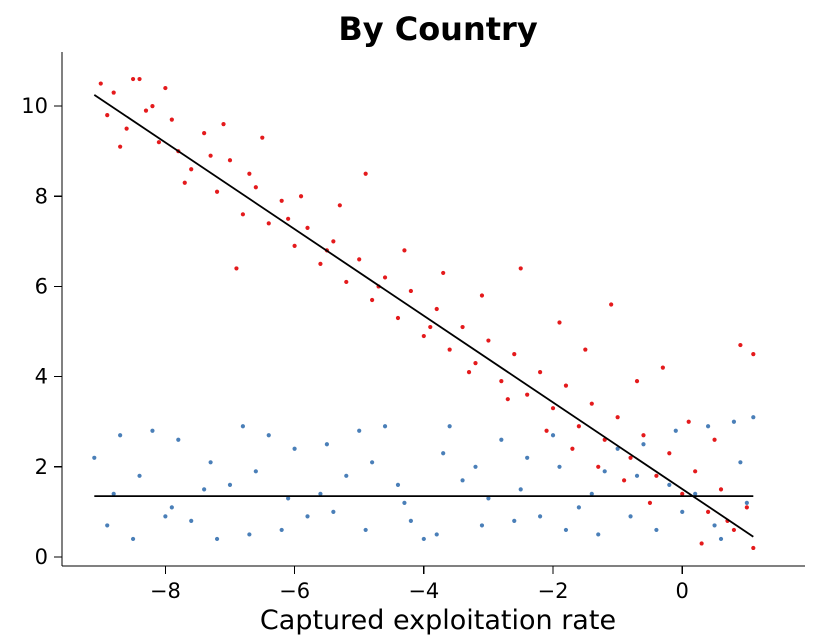  What do you see at coordinates (438, 29) in the screenshot?
I see `chart-title: By Country` at bounding box center [438, 29].